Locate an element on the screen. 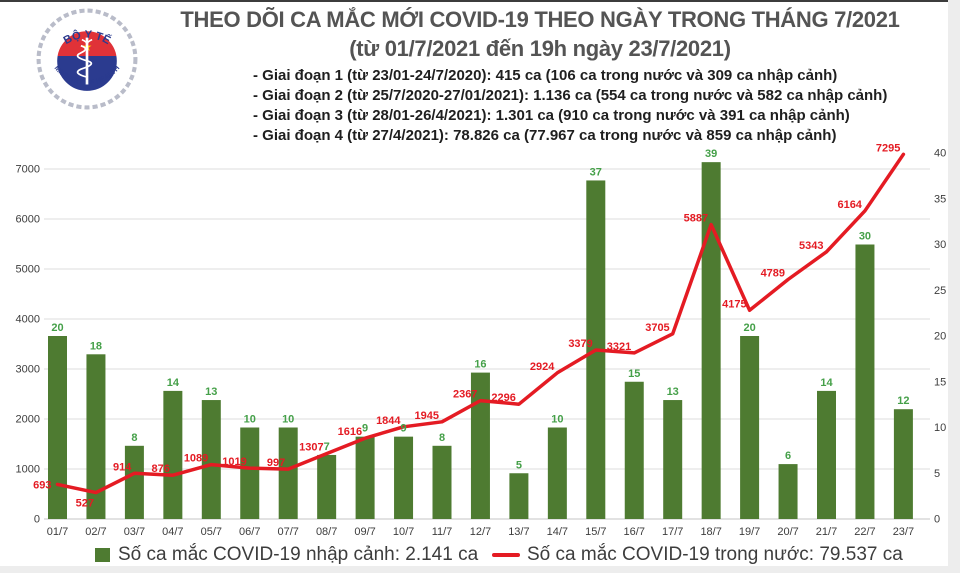  date-tick: 03/7 is located at coordinates (134, 532).